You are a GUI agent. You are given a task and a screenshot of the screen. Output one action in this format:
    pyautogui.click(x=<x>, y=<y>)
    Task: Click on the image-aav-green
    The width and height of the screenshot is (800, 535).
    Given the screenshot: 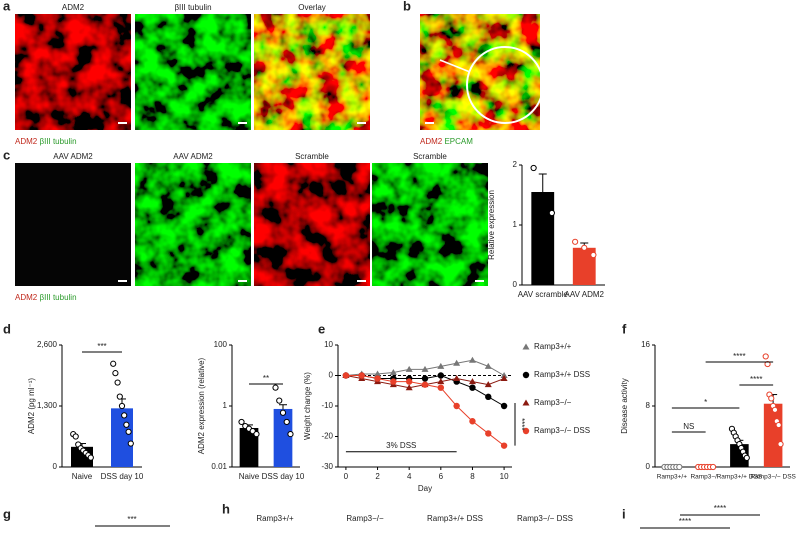 What is the action you would take?
    pyautogui.click(x=193, y=224)
    